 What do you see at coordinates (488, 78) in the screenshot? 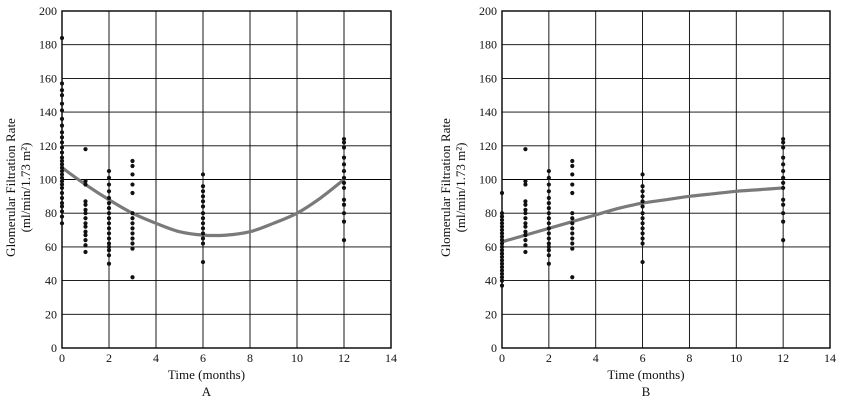
I see `y-tick-label: 160` at bounding box center [488, 78].